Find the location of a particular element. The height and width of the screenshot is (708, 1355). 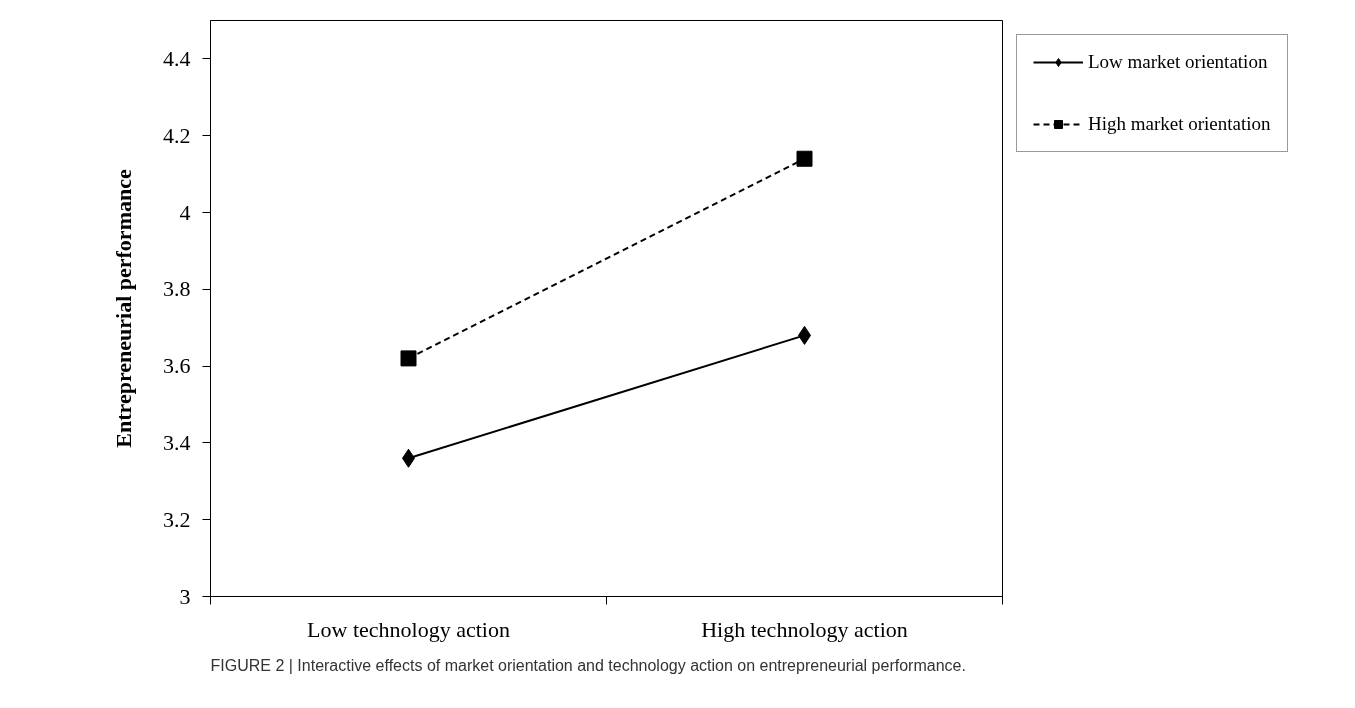

y-tick-label: 3.2 is located at coordinates (177, 519).